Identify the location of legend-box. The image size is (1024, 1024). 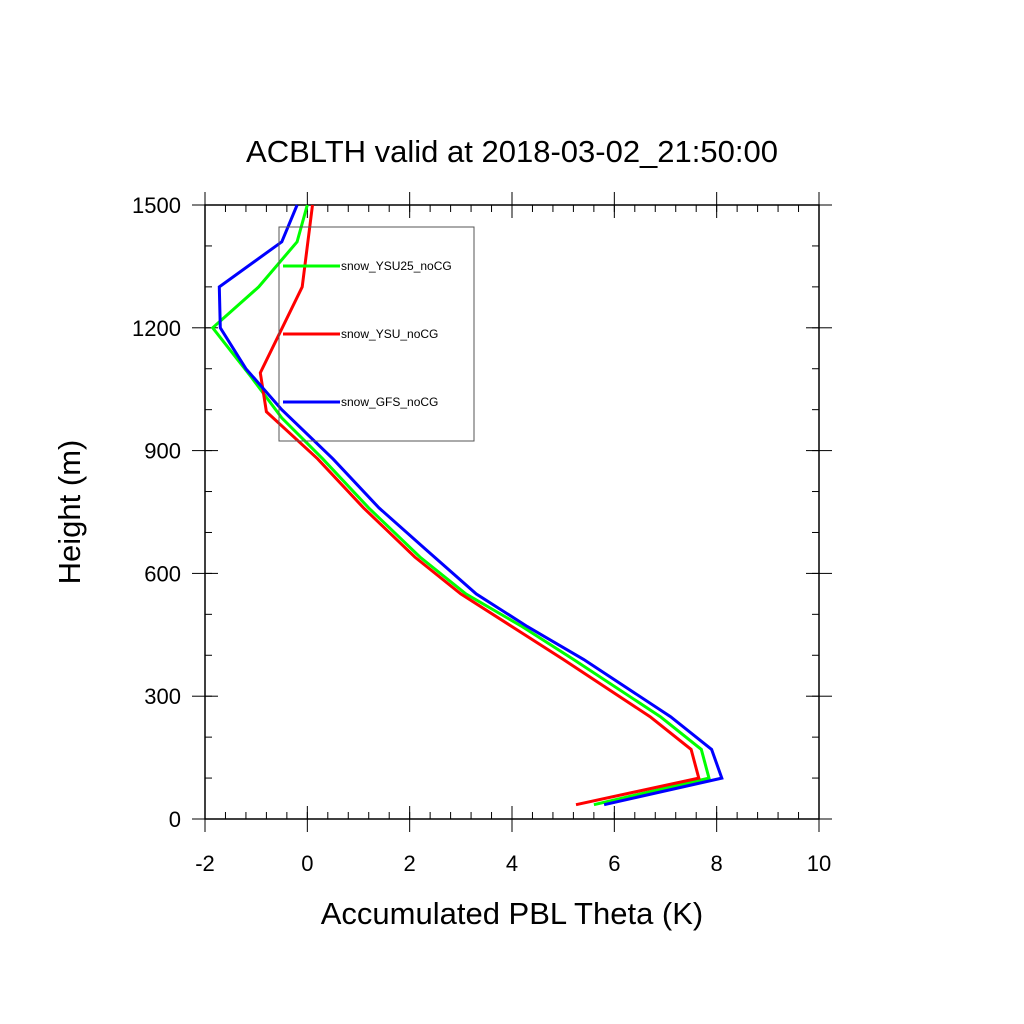
(376, 334).